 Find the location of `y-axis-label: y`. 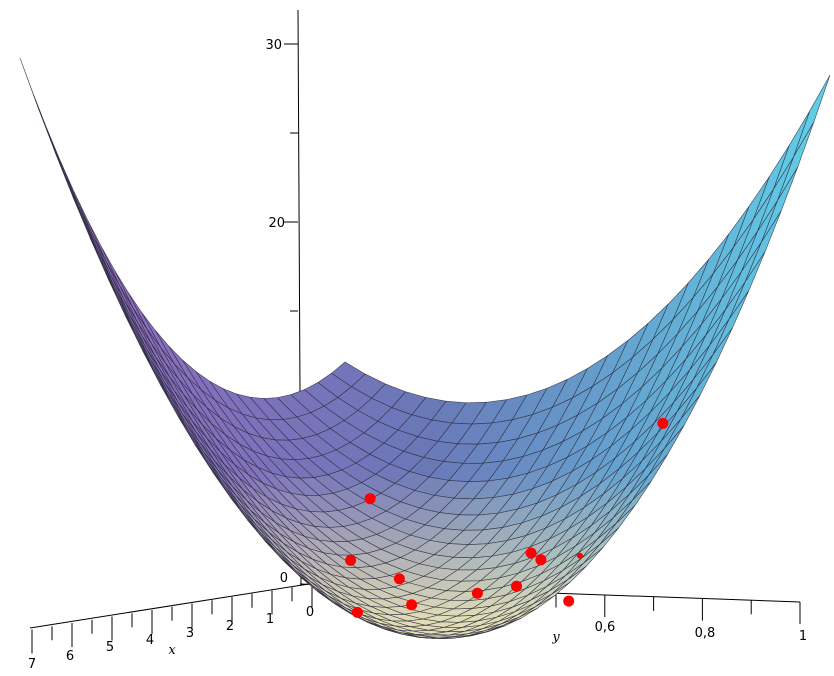

y-axis-label: y is located at coordinates (555, 637).